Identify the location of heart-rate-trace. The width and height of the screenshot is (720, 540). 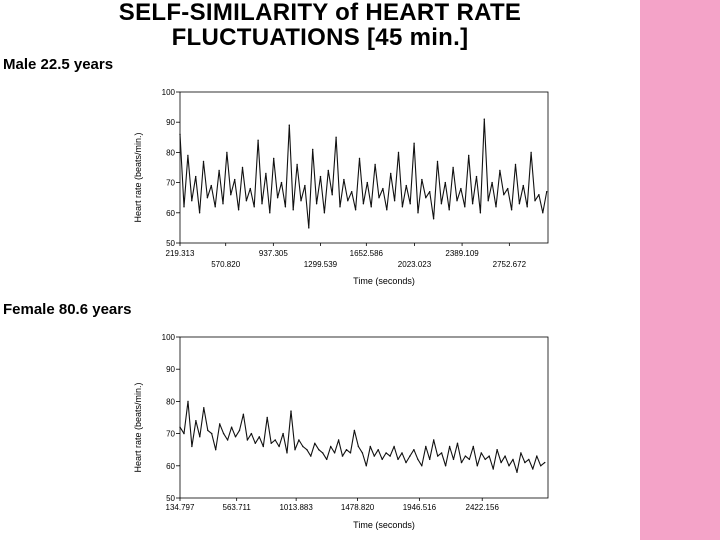
(362, 436).